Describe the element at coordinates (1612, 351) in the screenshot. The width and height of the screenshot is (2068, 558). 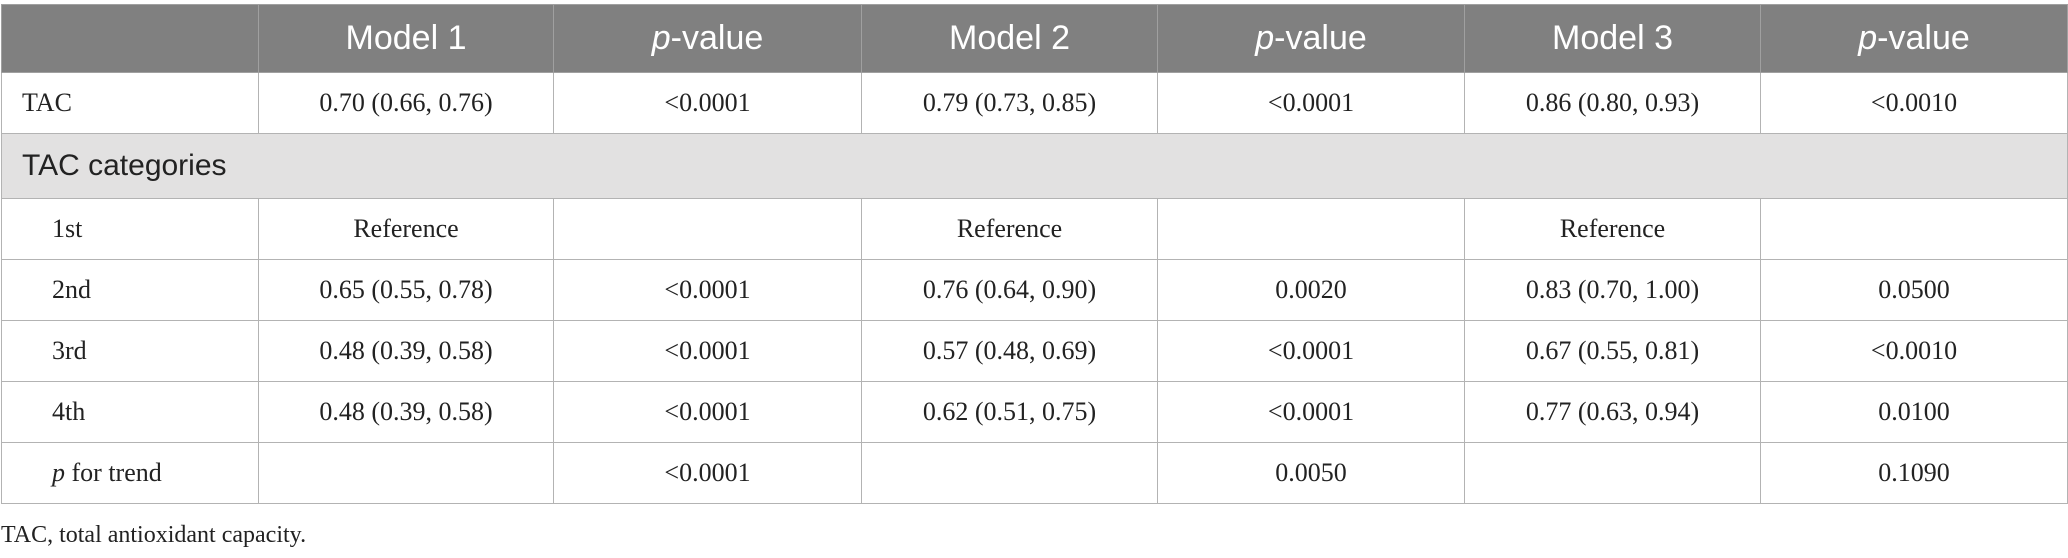
I see `table-cell: 0.67 (0.55, 0.81)` at that location.